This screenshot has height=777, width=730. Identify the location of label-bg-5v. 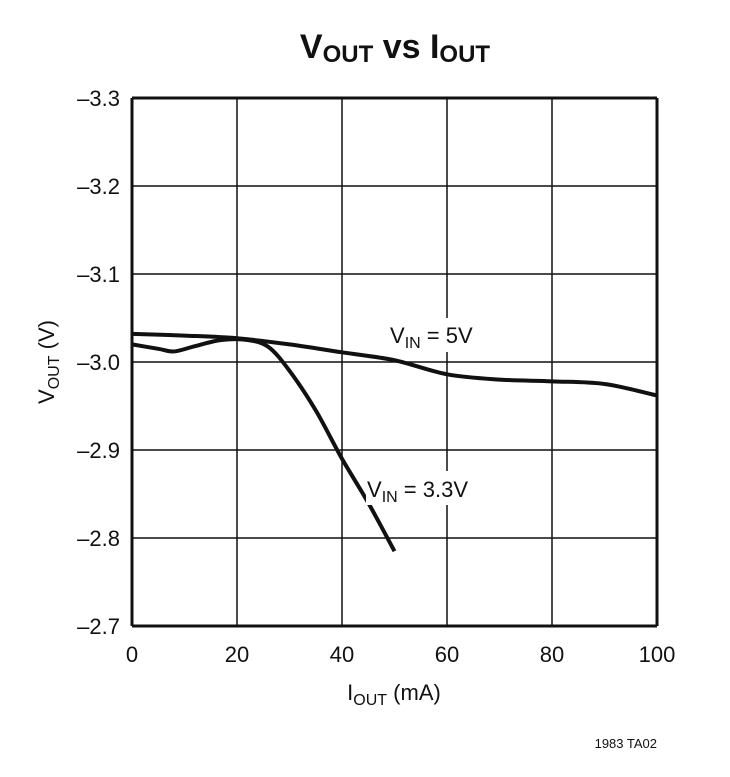
(441, 335).